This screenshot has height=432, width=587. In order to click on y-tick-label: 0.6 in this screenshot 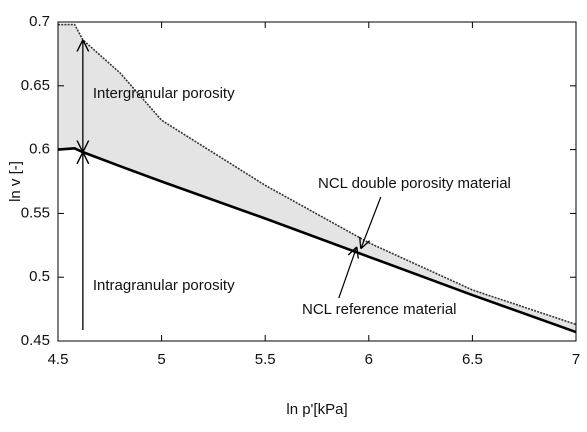, I will do `click(39, 149)`.